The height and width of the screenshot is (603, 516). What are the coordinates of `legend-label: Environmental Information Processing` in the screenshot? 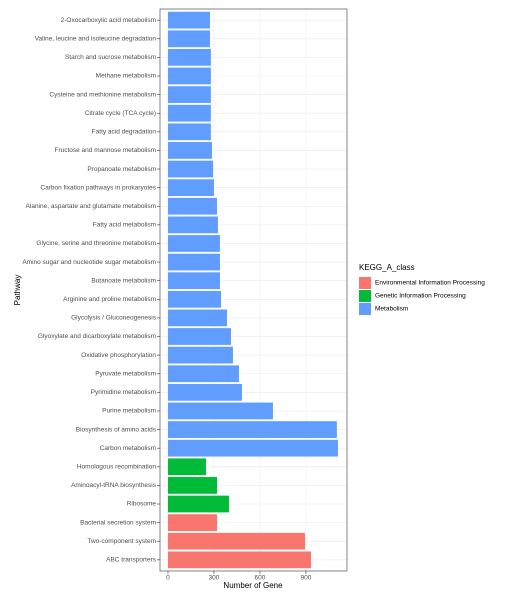 It's located at (430, 283).